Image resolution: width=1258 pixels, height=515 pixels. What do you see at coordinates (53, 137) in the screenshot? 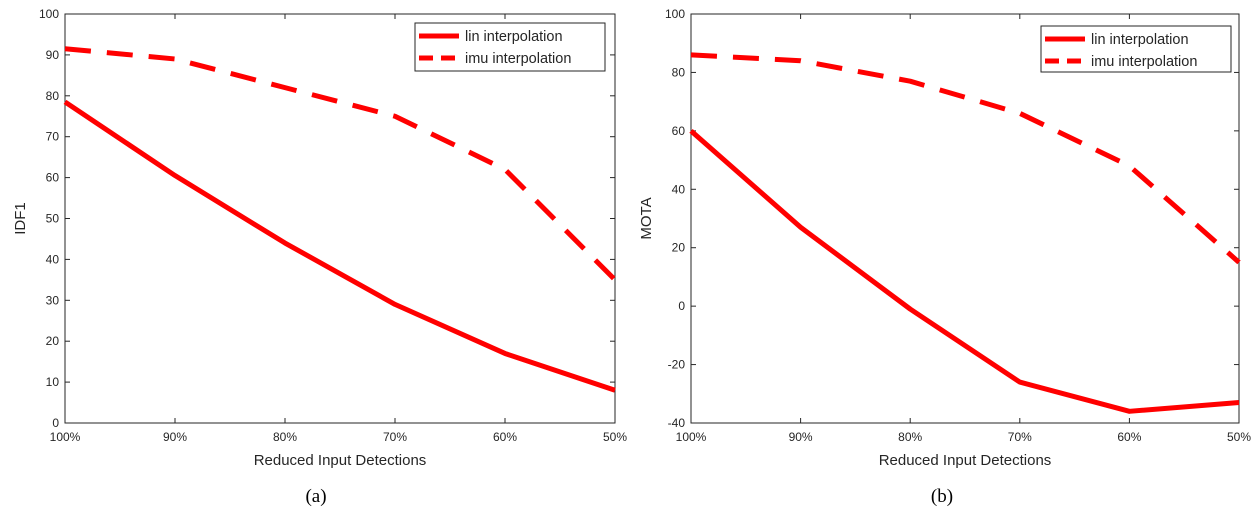
I see `y-tick-label: 70` at bounding box center [53, 137].